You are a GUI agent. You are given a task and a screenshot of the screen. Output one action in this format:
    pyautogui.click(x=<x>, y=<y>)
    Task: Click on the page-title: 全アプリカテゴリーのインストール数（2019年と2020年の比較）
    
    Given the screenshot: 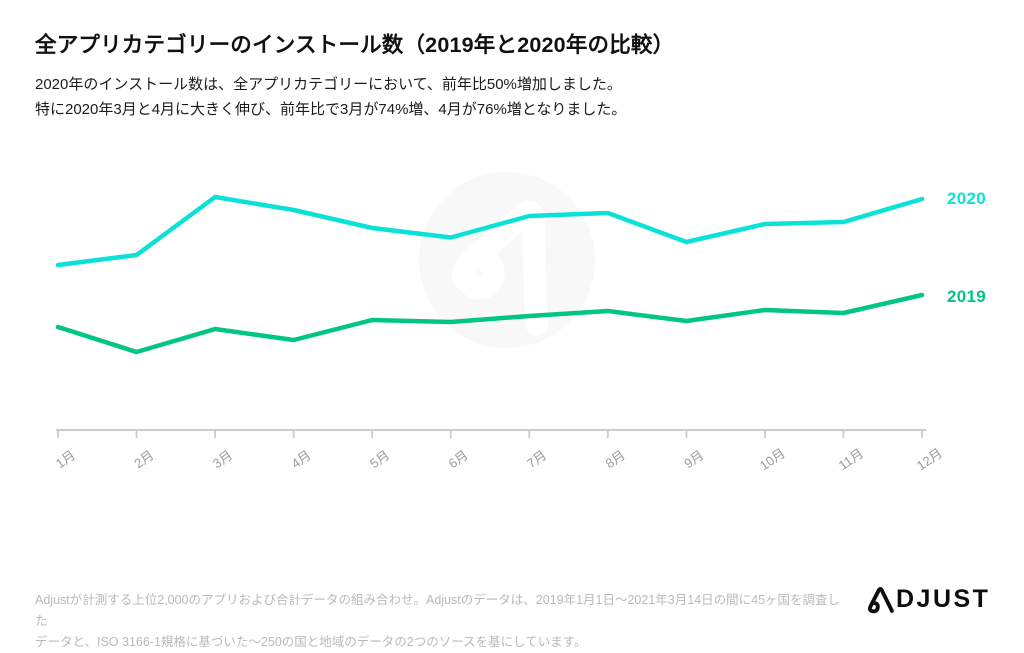 What is the action you would take?
    pyautogui.click(x=355, y=45)
    